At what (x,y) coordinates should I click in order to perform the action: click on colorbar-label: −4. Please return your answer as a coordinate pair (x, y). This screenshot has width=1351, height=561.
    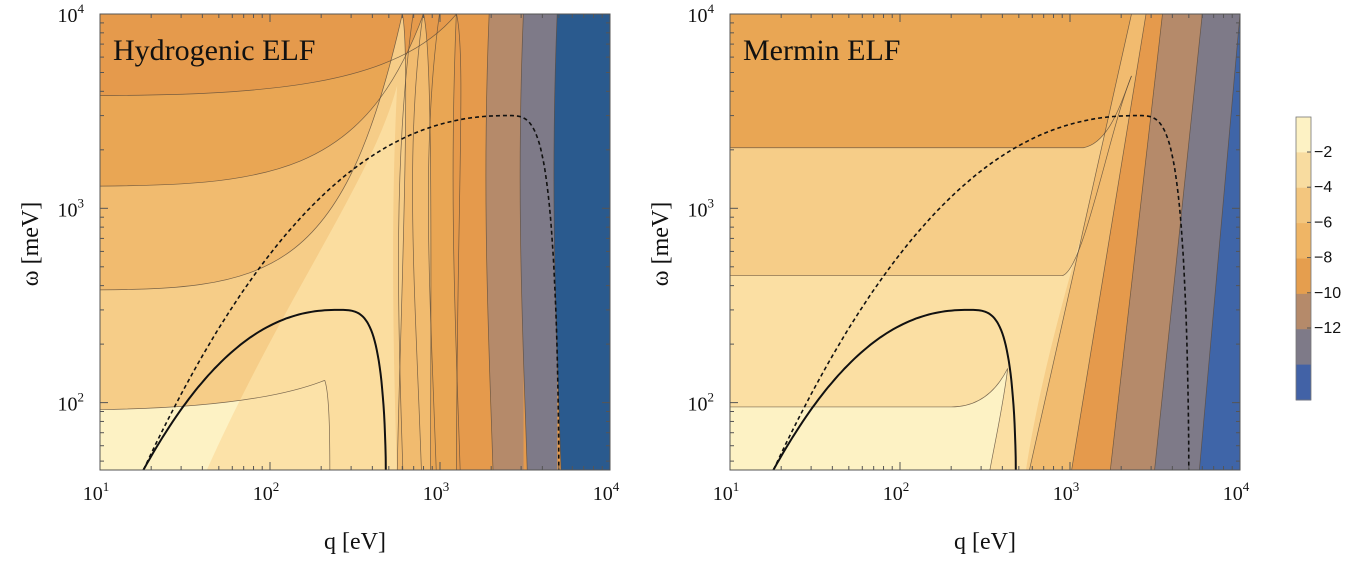
    Looking at the image, I should click on (1323, 187).